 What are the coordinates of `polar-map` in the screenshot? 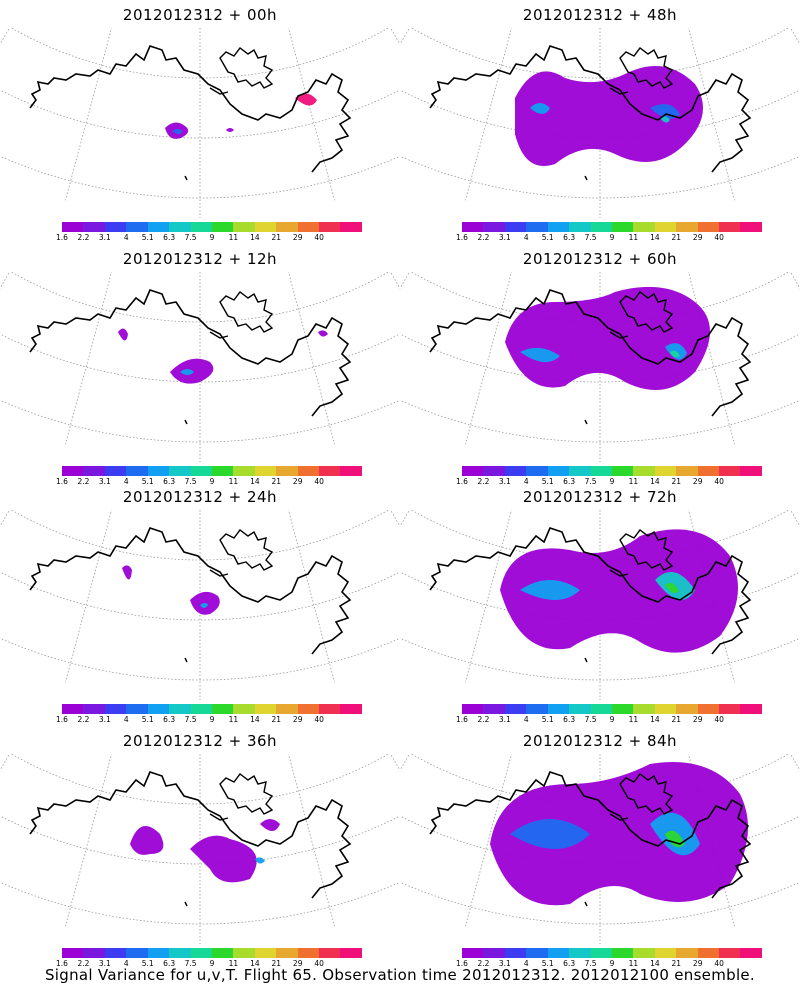 It's located at (600, 123).